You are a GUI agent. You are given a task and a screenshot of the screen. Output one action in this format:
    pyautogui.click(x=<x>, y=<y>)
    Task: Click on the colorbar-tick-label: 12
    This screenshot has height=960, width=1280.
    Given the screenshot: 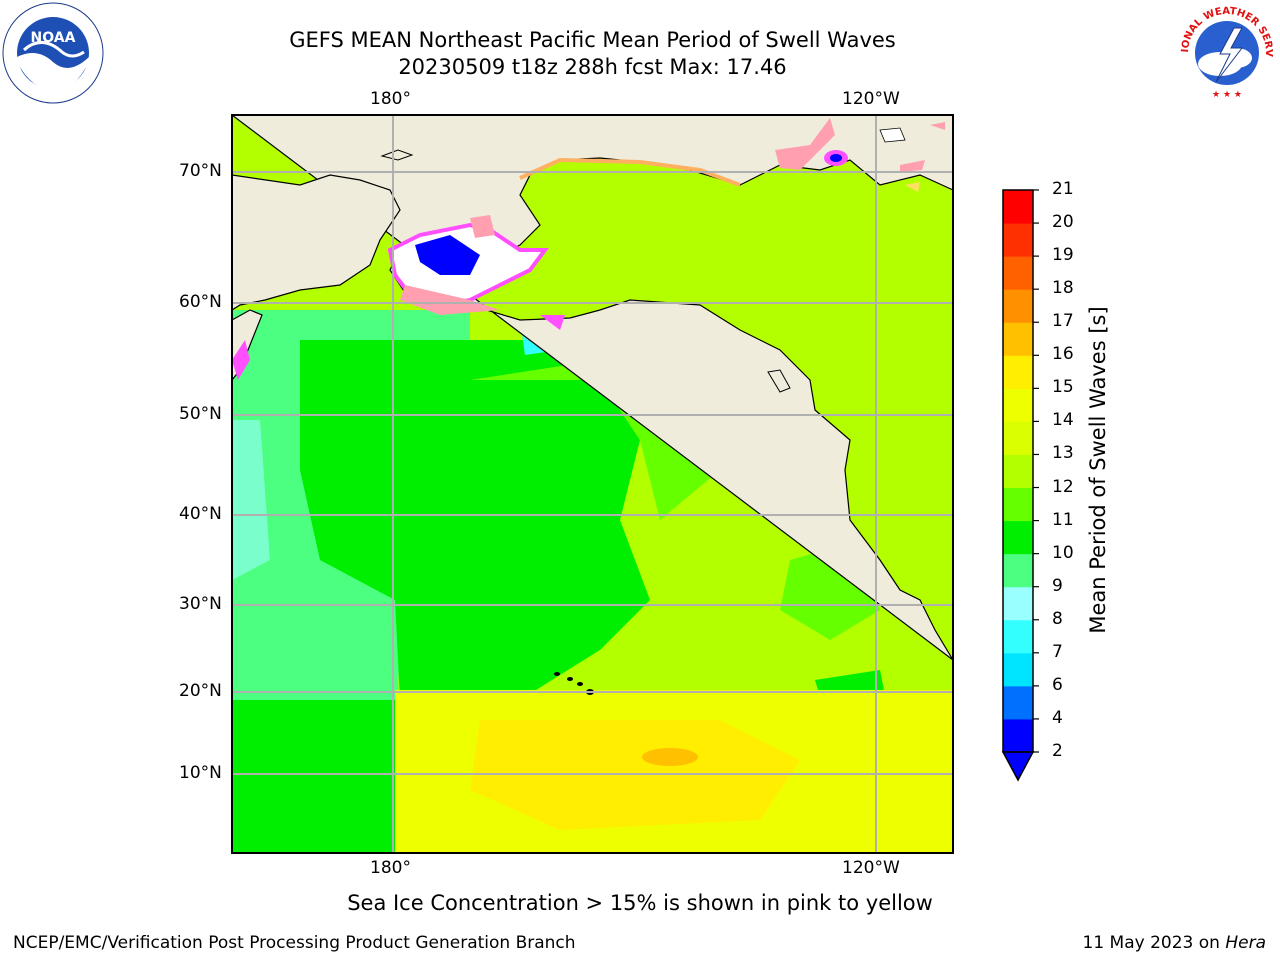 What is the action you would take?
    pyautogui.click(x=1063, y=486)
    